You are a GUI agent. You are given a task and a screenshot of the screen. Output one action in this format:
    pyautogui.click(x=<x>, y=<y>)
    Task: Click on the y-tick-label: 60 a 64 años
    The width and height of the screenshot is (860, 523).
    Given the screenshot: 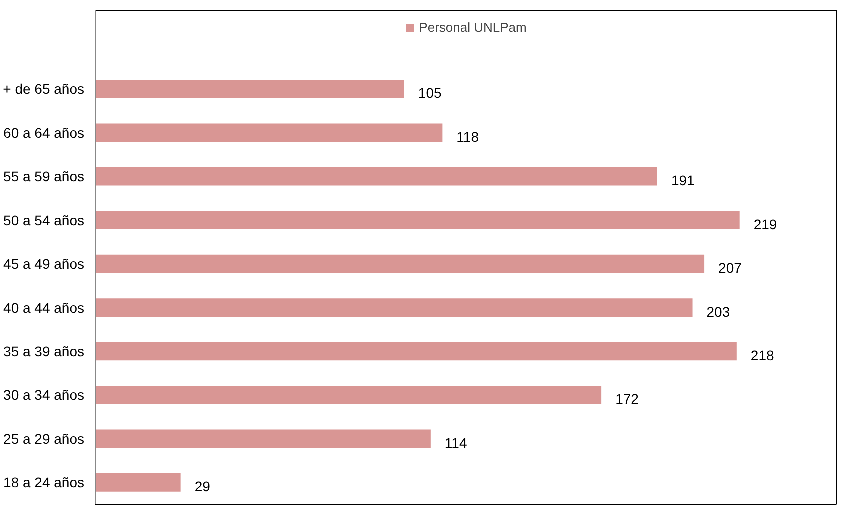 What is the action you would take?
    pyautogui.click(x=44, y=132)
    